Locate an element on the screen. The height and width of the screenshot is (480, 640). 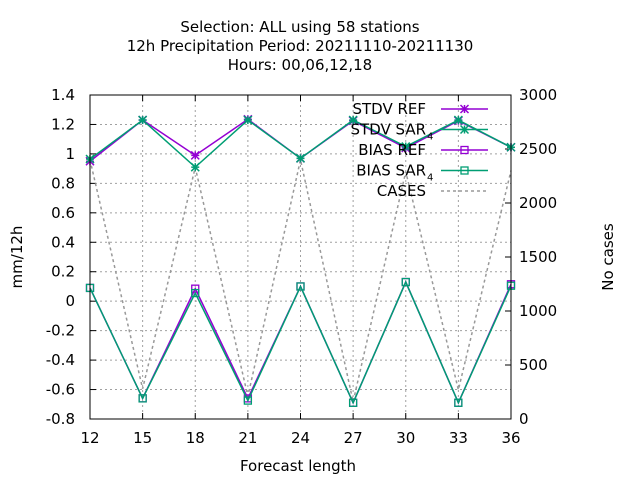
x-tick-label: 21 is located at coordinates (247, 438).